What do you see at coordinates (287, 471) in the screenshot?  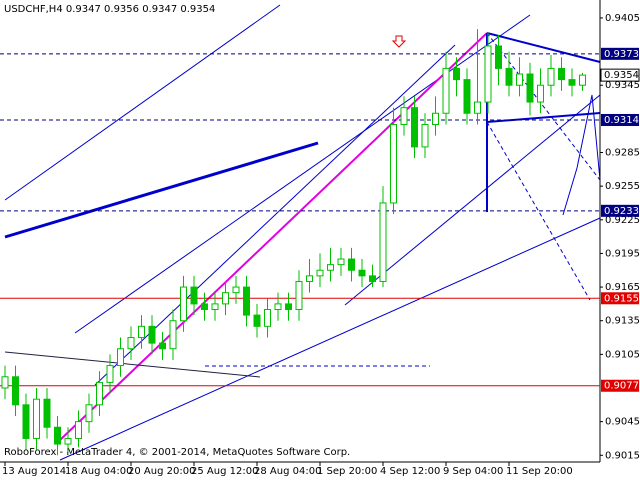 I see `x-tick-label: 28 Aug 04:00` at bounding box center [287, 471].